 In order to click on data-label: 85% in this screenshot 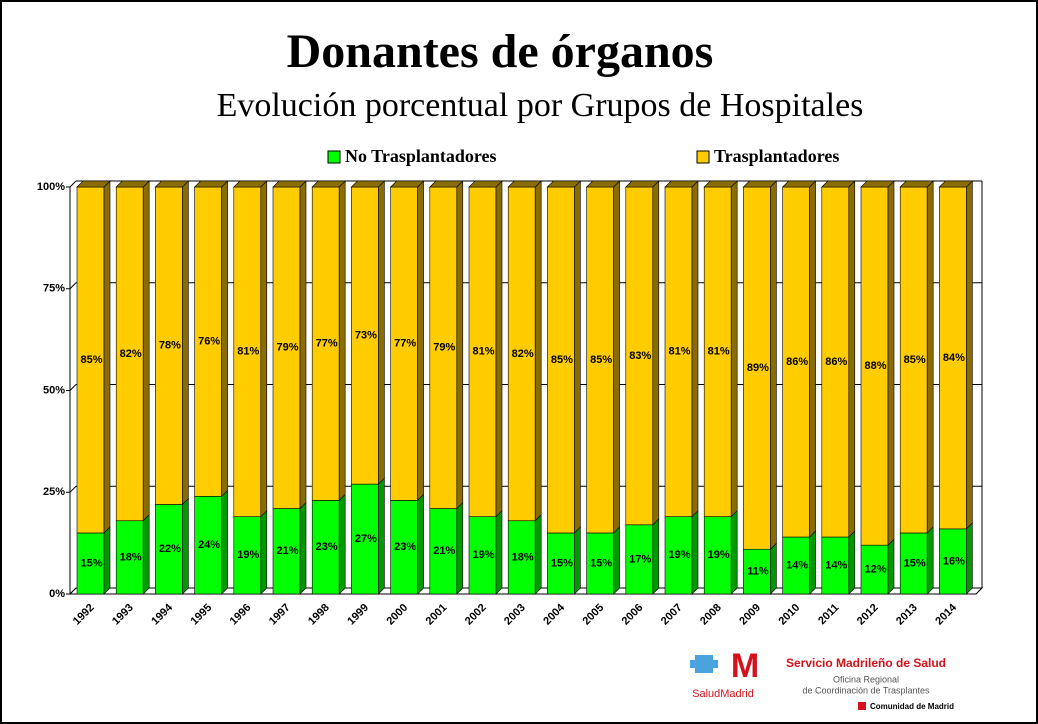, I will do `click(601, 360)`.